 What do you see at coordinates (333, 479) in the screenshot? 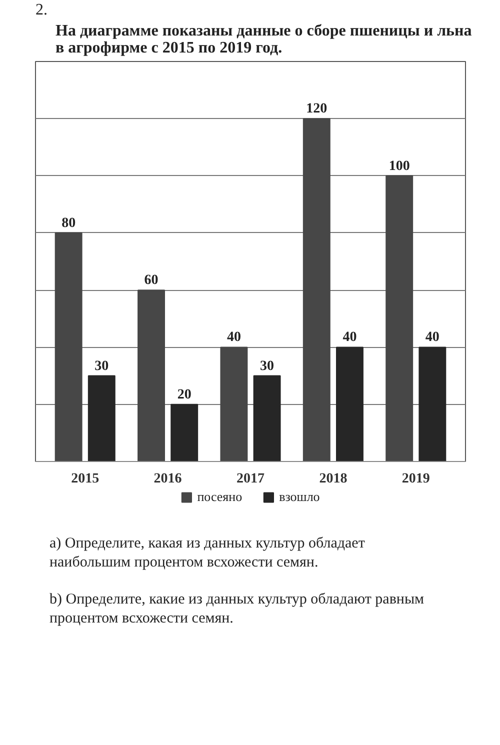
I see `x-tick-label: 2018` at bounding box center [333, 479].